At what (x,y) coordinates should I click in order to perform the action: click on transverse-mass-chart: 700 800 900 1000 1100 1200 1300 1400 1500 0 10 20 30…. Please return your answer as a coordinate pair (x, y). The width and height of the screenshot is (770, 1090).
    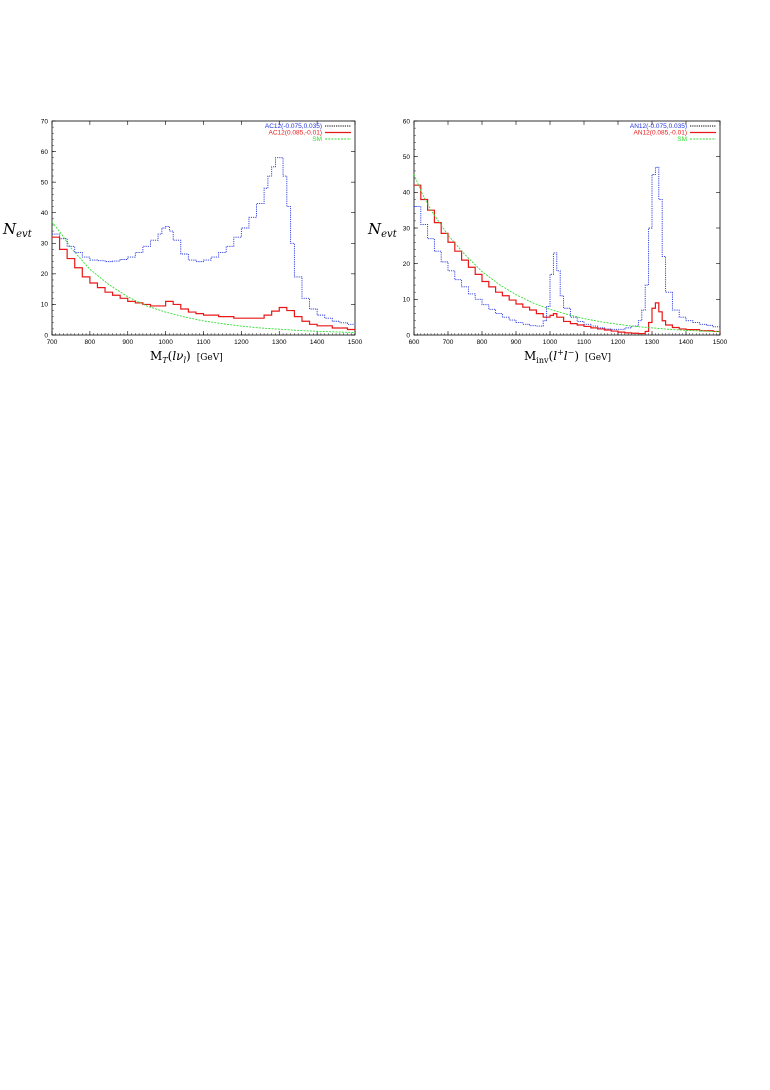
    Looking at the image, I should click on (182, 241).